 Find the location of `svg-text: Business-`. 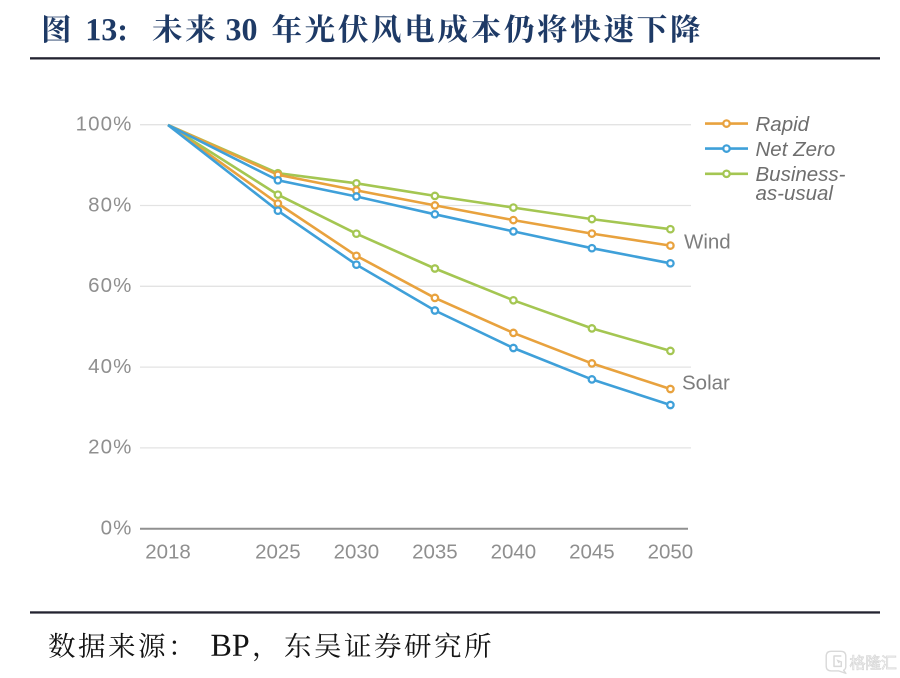

svg-text: Business- is located at coordinates (801, 174).